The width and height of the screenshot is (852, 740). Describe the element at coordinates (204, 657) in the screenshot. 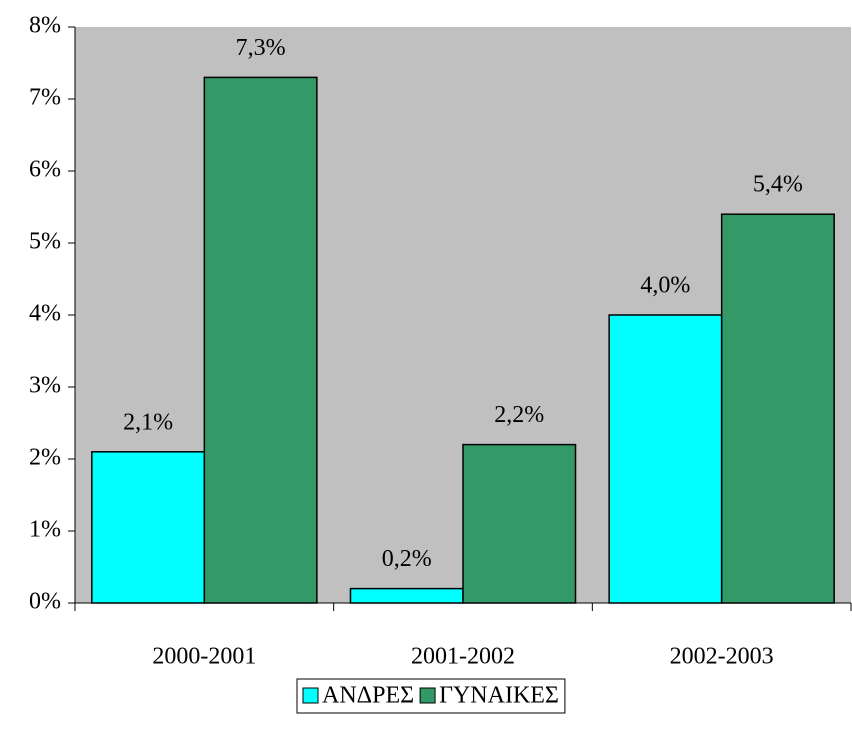

I see `x-tick-label: 2000-2001` at that location.